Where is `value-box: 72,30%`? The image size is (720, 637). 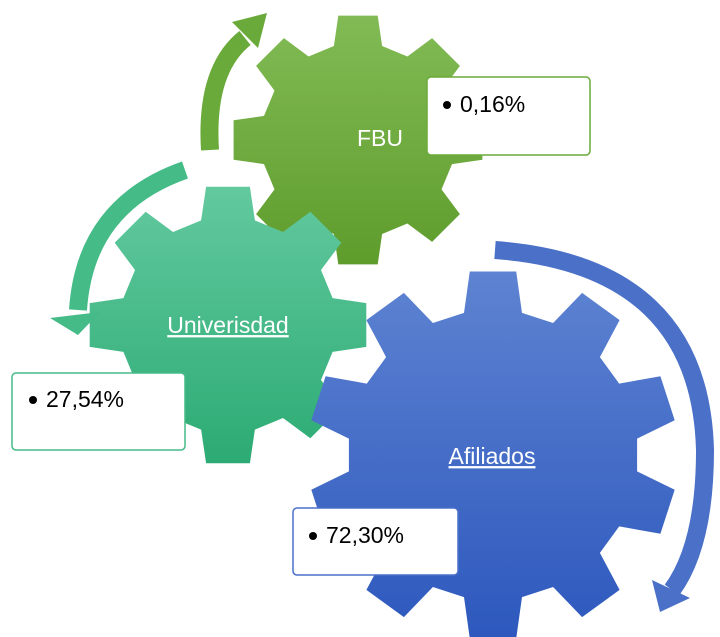
value-box: 72,30% is located at coordinates (375, 541).